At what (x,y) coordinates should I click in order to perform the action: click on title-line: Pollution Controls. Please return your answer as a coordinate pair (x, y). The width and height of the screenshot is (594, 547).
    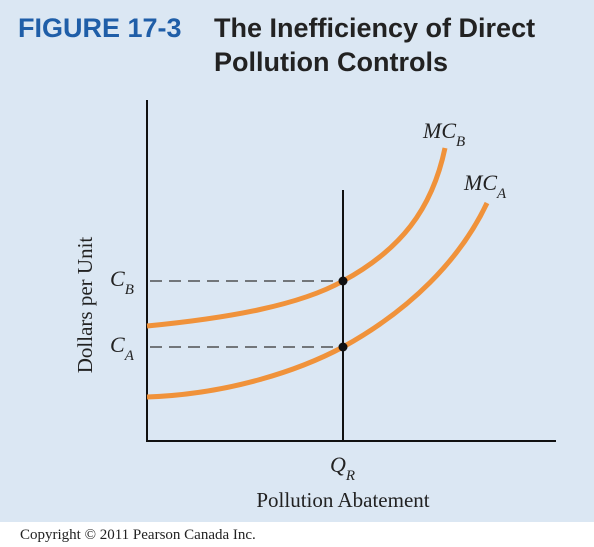
    Looking at the image, I should click on (331, 62).